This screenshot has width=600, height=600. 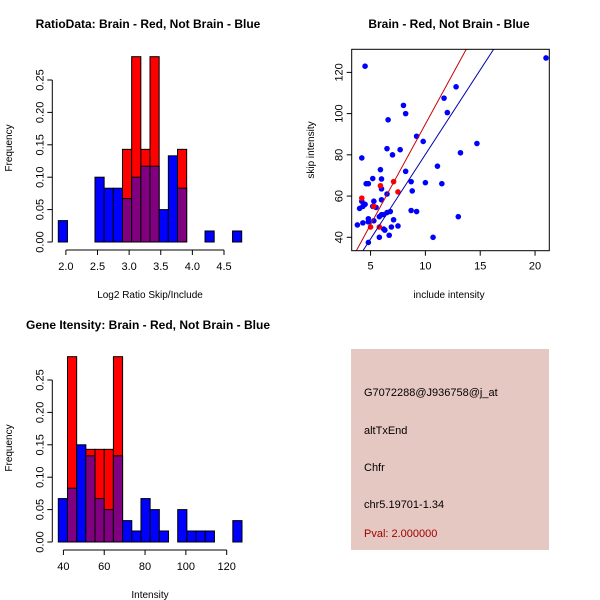 What do you see at coordinates (145, 567) in the screenshot?
I see `x-tick-label: 80` at bounding box center [145, 567].